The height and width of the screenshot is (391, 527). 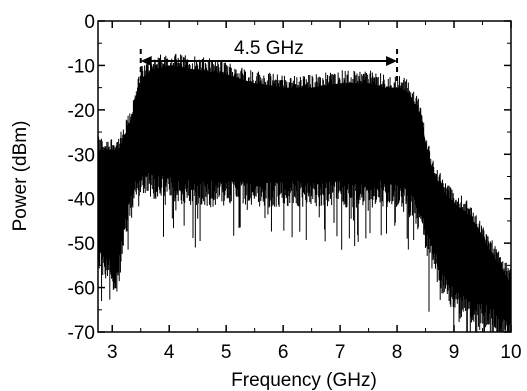 I want to click on x-axis-label: Frequency (GHz), so click(x=304, y=380).